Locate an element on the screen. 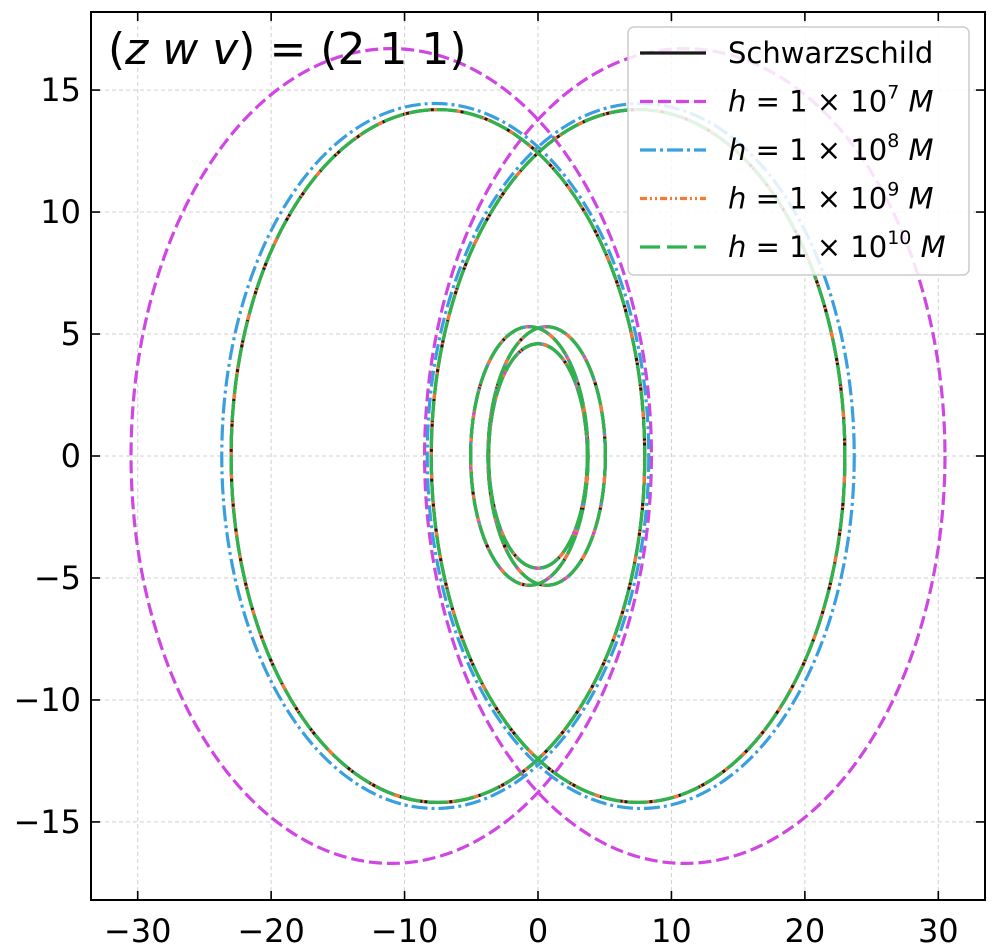 The width and height of the screenshot is (997, 951). y-tick-label: 5 is located at coordinates (71, 334).